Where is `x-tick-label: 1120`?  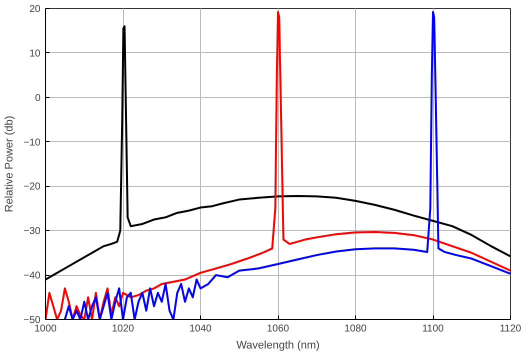 x-tick-label: 1120 is located at coordinates (511, 329).